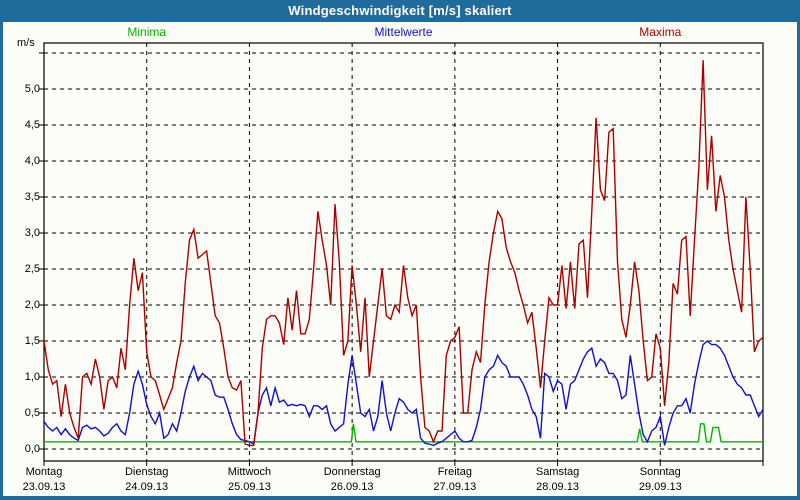  What do you see at coordinates (32, 413) in the screenshot?
I see `y-tick-label: 0,5` at bounding box center [32, 413].